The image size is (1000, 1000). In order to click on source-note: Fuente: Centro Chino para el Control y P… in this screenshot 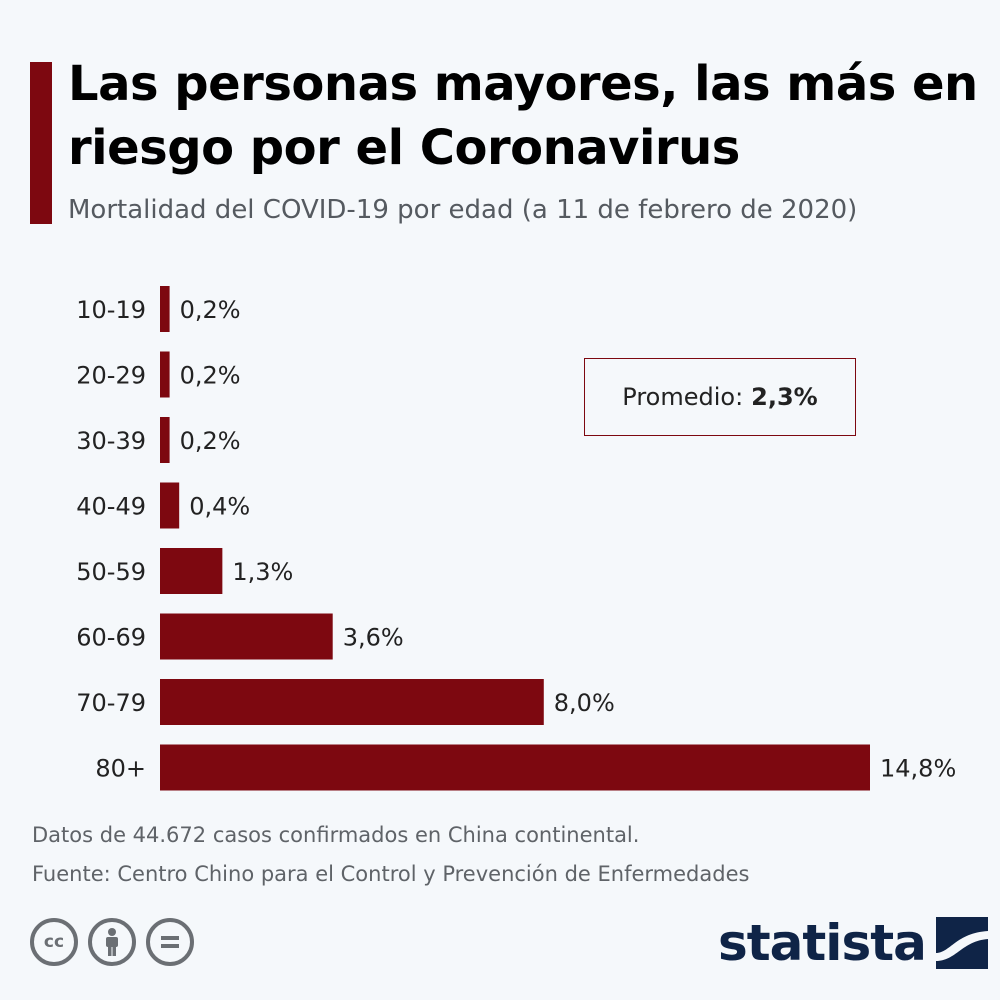, I will do `click(391, 874)`.